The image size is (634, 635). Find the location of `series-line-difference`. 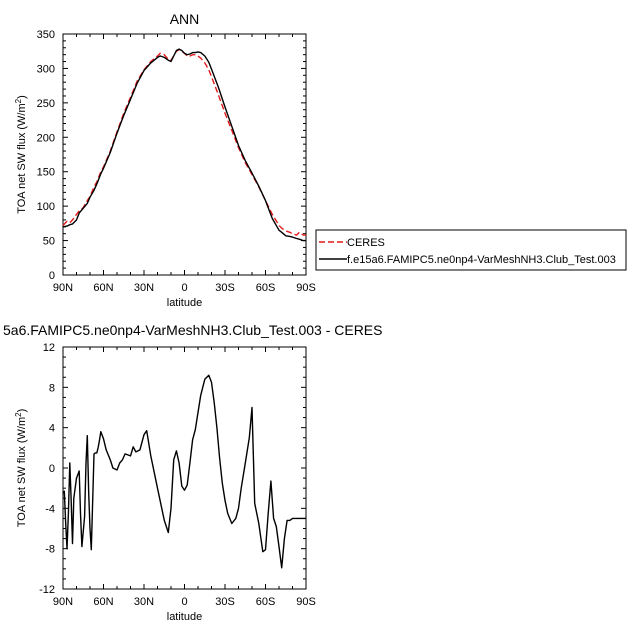

series-line-difference is located at coordinates (184, 471).